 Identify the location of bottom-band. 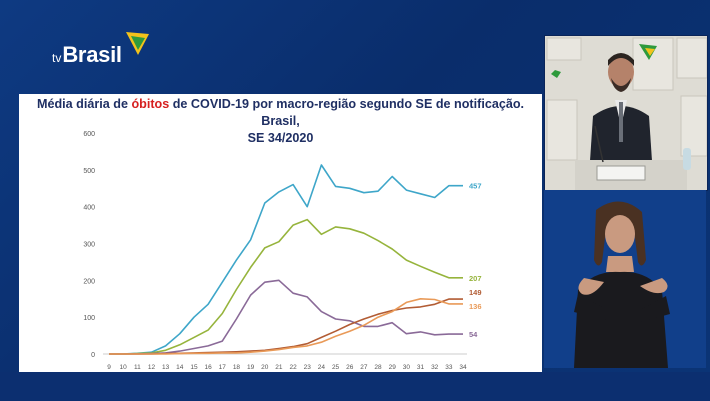
(355, 386).